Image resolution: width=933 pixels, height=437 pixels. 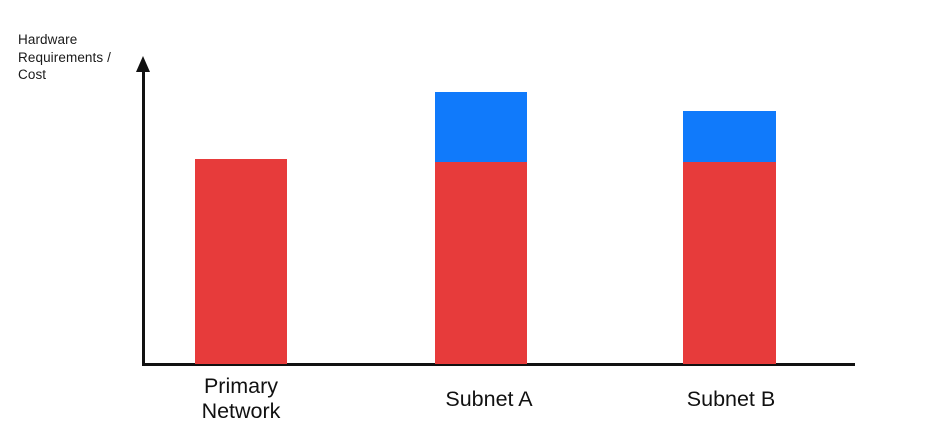 What do you see at coordinates (48, 39) in the screenshot?
I see `y-axis-title-line: Hardware` at bounding box center [48, 39].